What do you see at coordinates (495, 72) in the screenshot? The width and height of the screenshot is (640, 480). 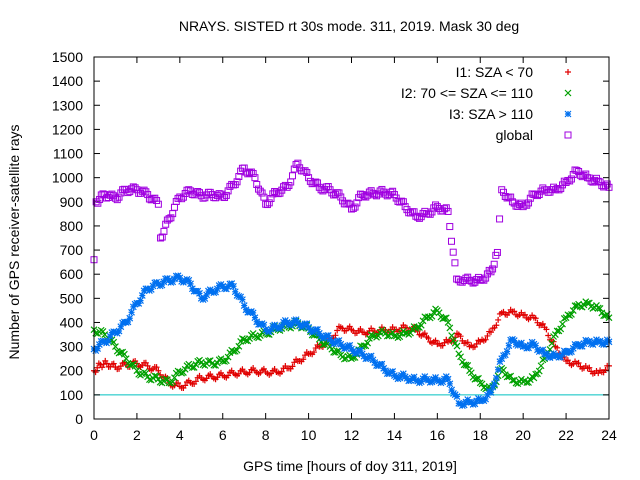 I see `legend-label: I1: SZA < 70` at bounding box center [495, 72].